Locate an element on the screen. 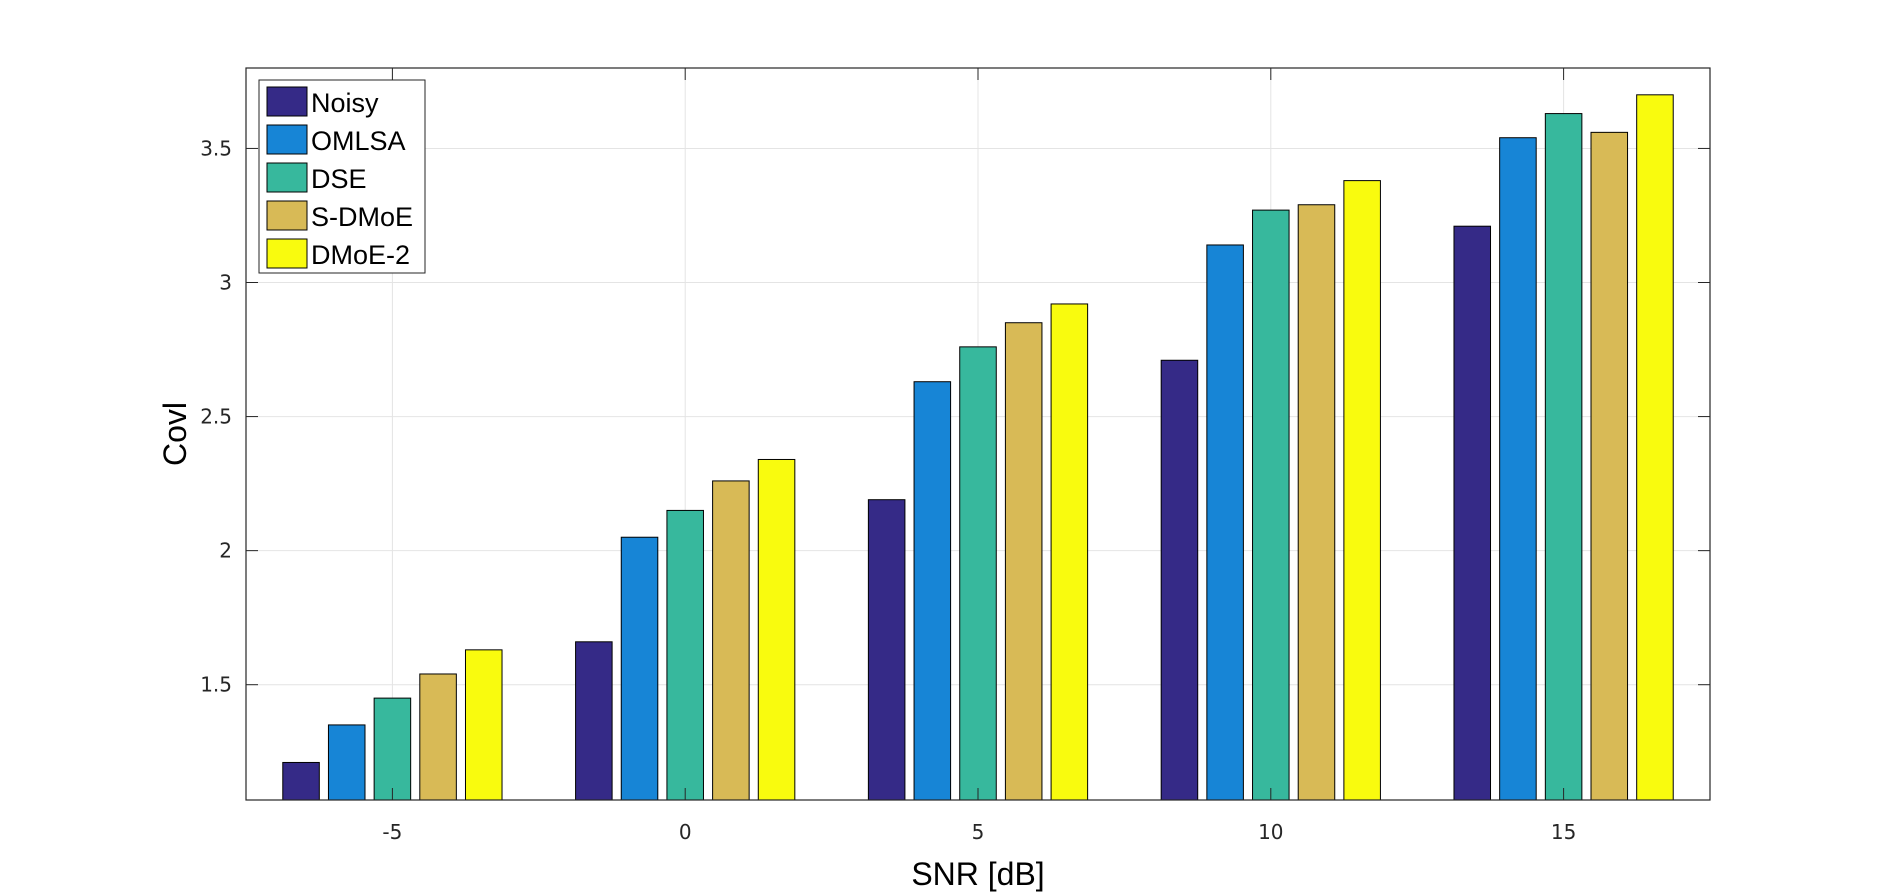 This screenshot has width=1880, height=895. y-tick-labels: 1.5 2 2.5 3 3.5 is located at coordinates (216, 416).